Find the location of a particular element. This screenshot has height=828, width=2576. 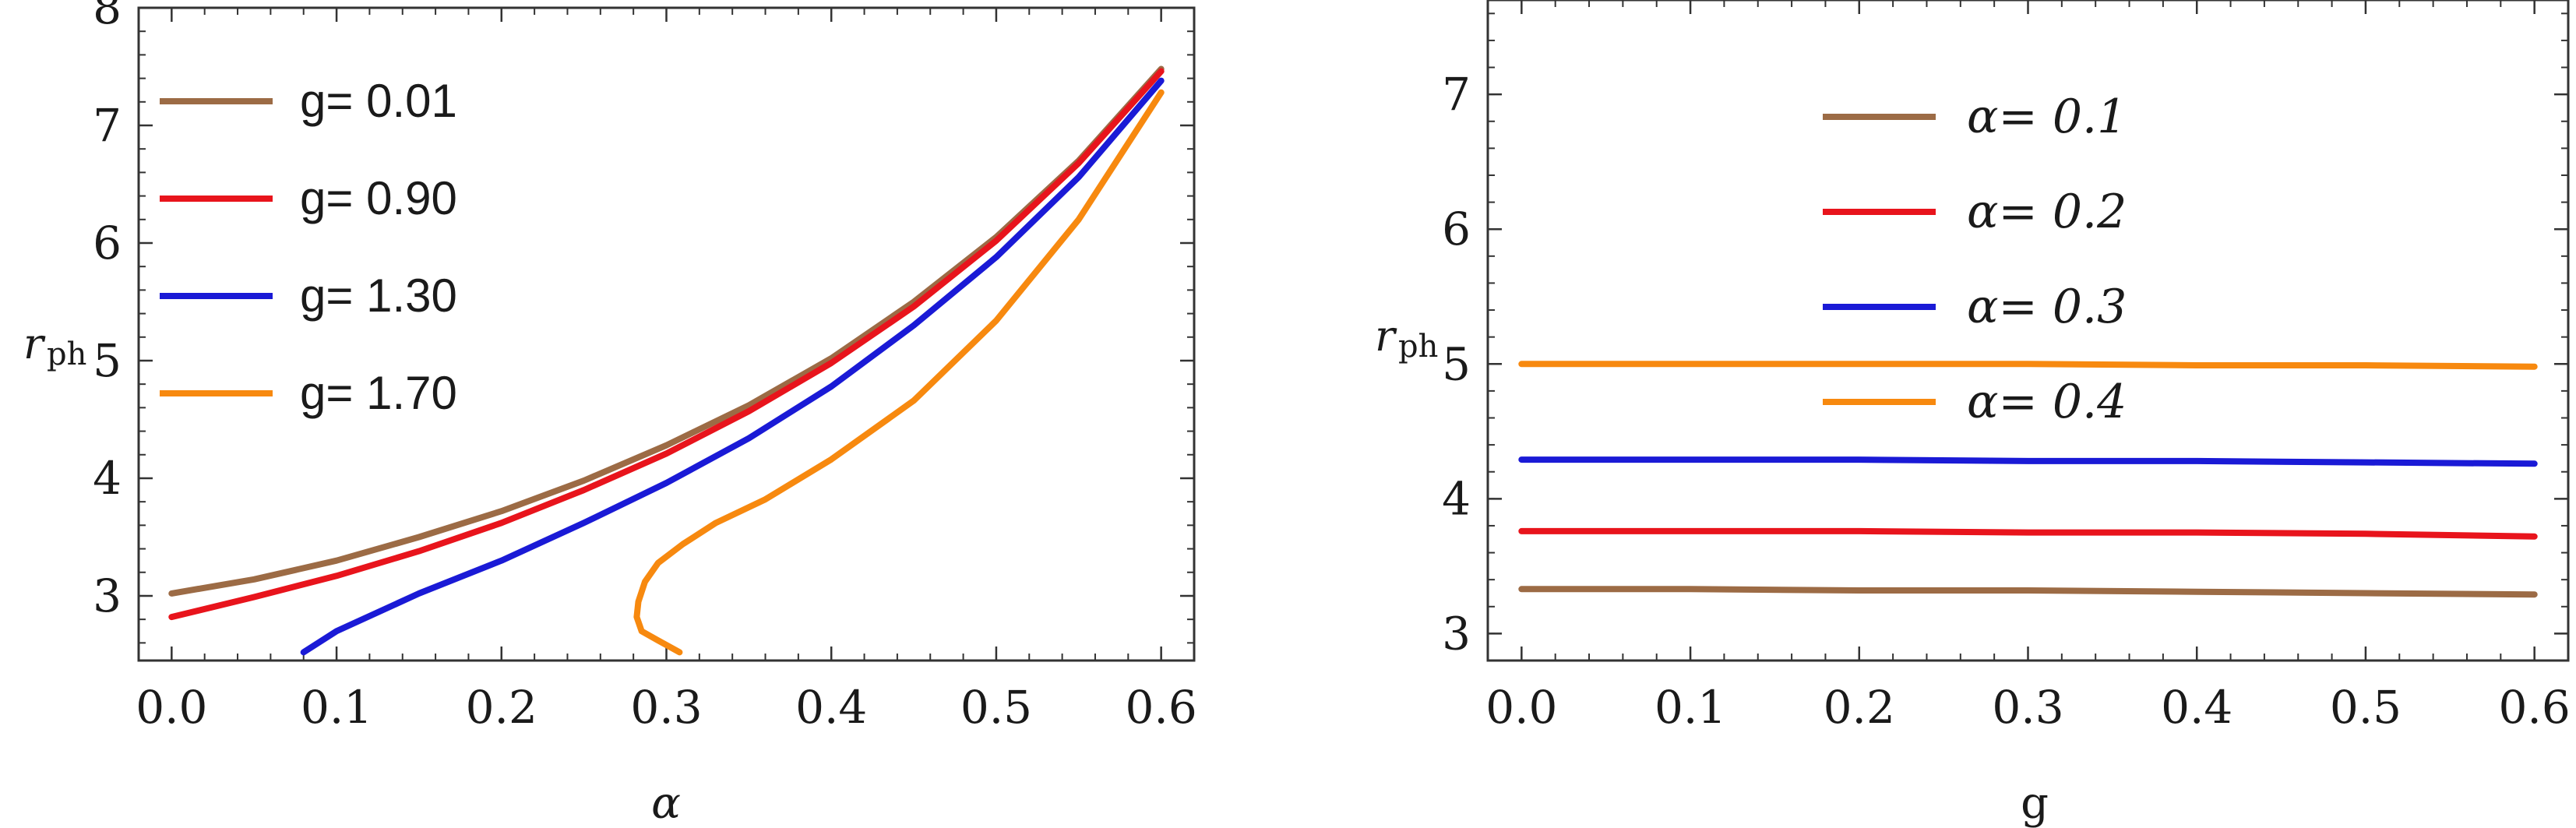

legend-label: g= 0.90 is located at coordinates (378, 198).